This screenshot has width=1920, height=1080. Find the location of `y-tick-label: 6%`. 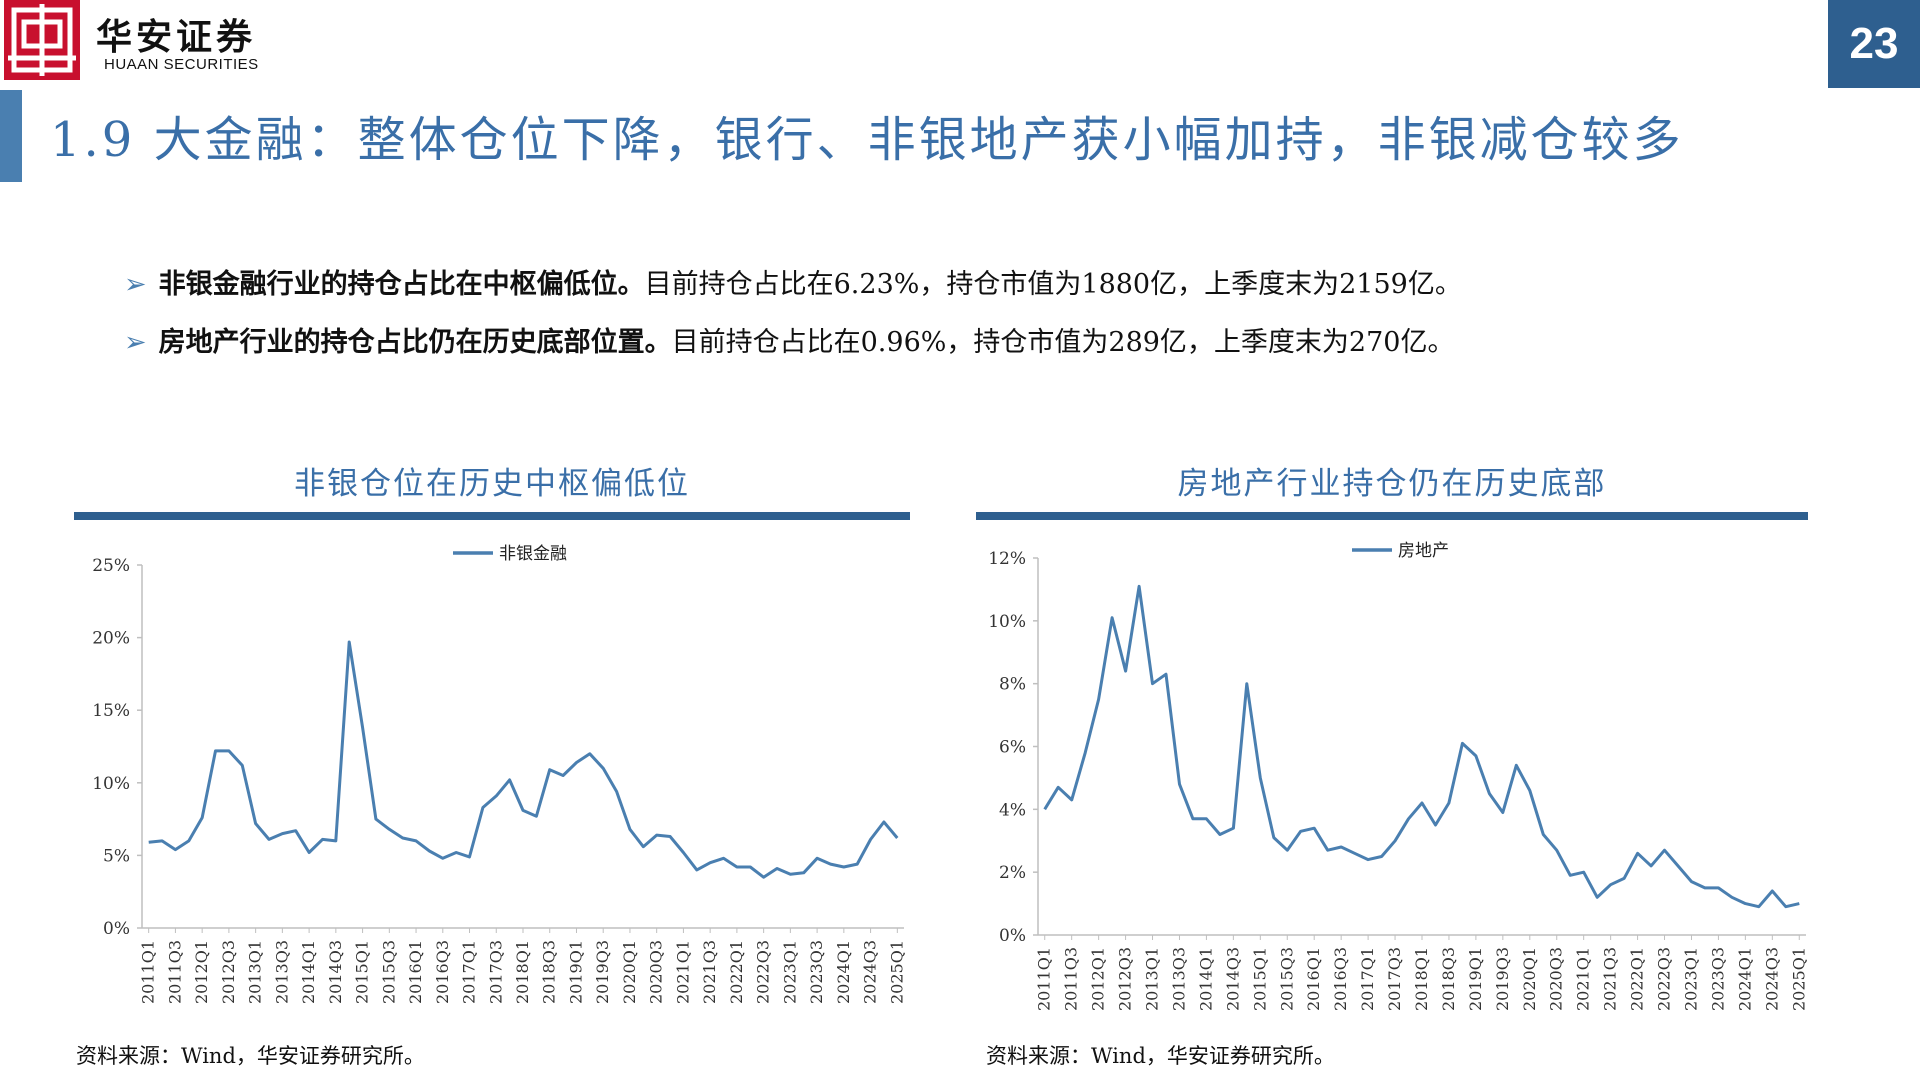

y-tick-label: 6% is located at coordinates (1012, 748).